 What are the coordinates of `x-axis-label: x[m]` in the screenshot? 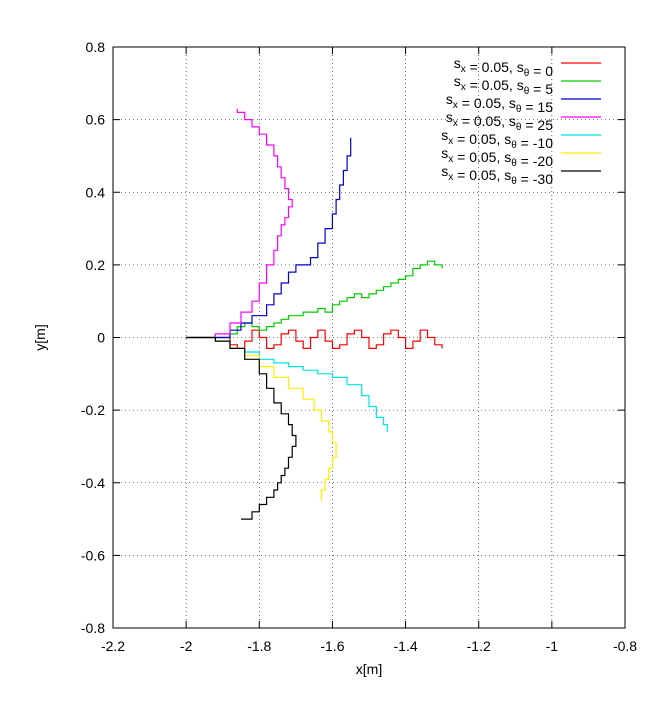 It's located at (369, 669).